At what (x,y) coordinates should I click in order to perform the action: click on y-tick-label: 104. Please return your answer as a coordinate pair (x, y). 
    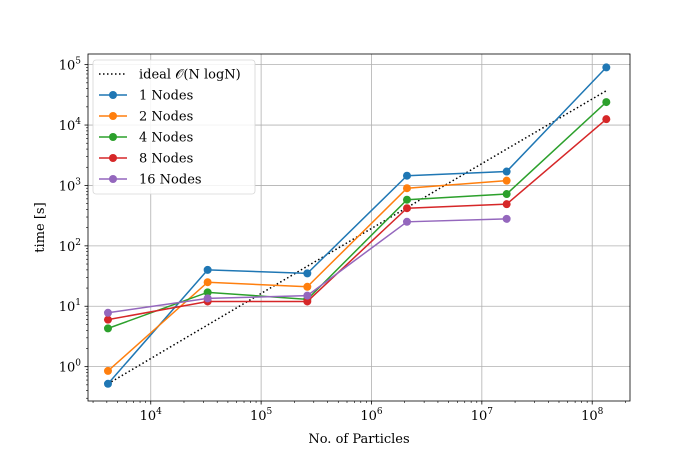
    Looking at the image, I should click on (70, 125).